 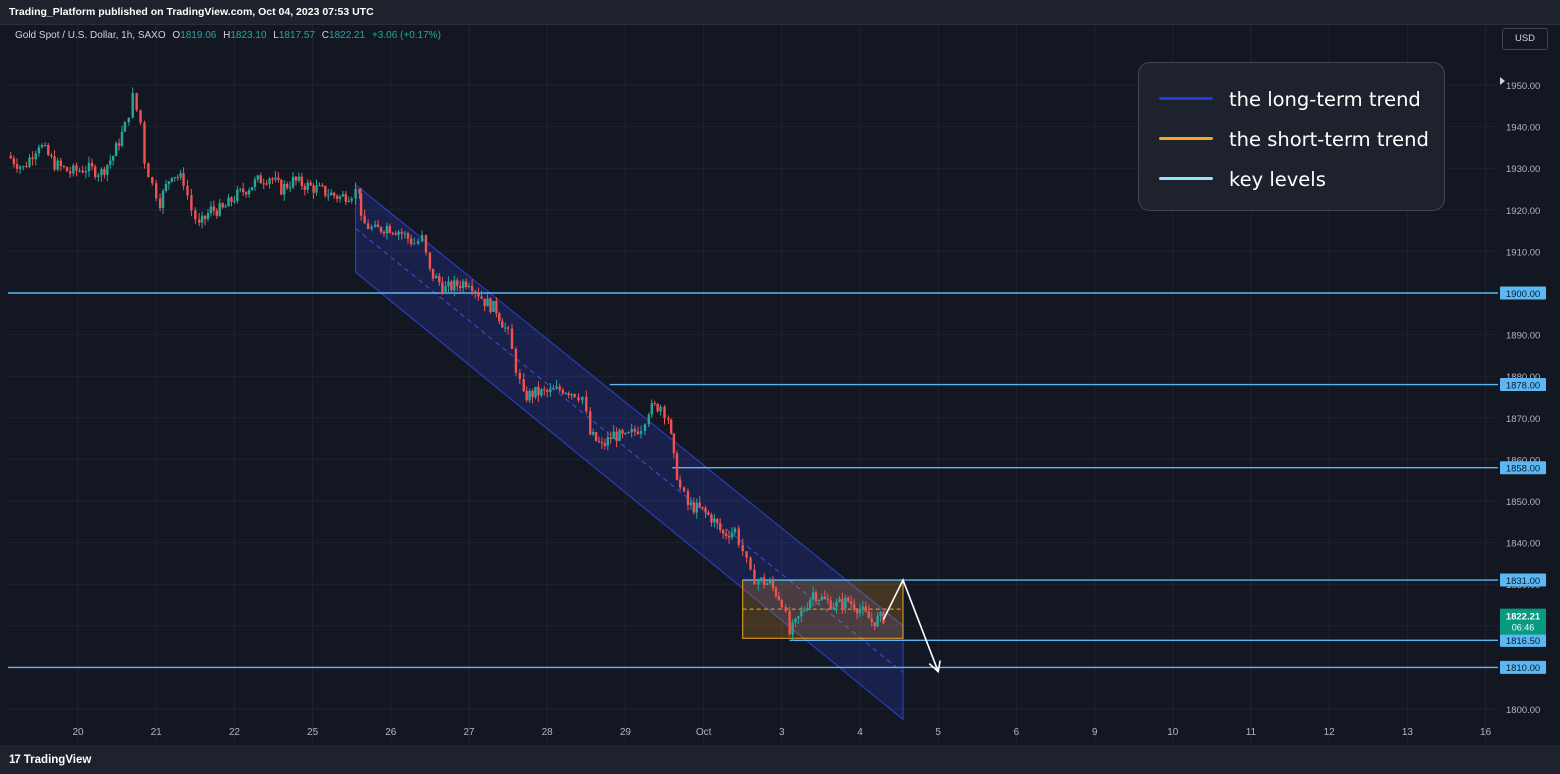 I want to click on time-tick-label: 9, so click(x=1095, y=732).